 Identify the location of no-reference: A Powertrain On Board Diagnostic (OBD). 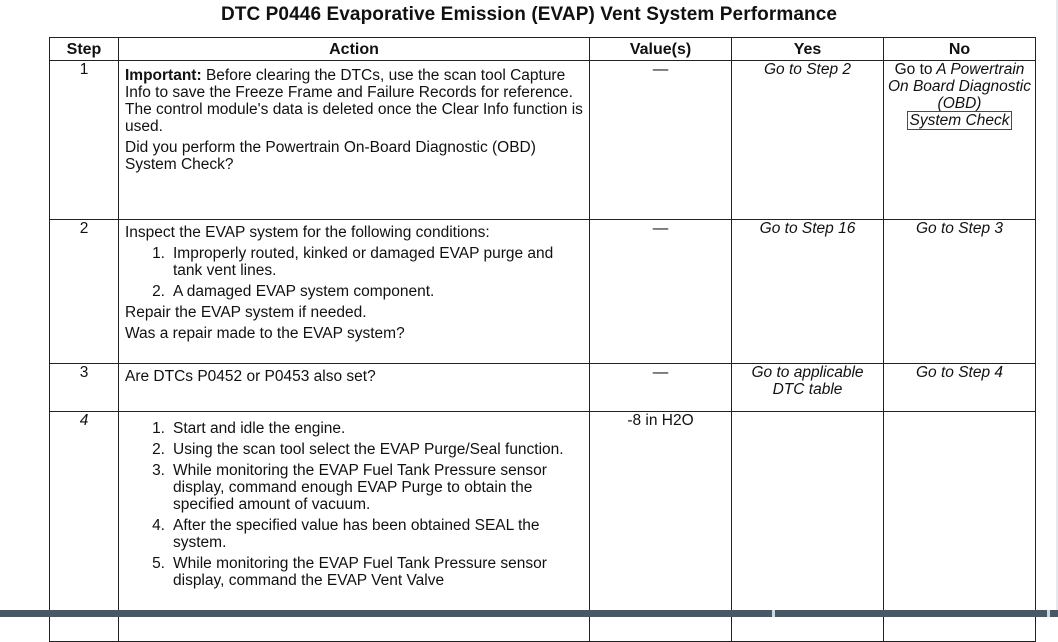
(959, 86).